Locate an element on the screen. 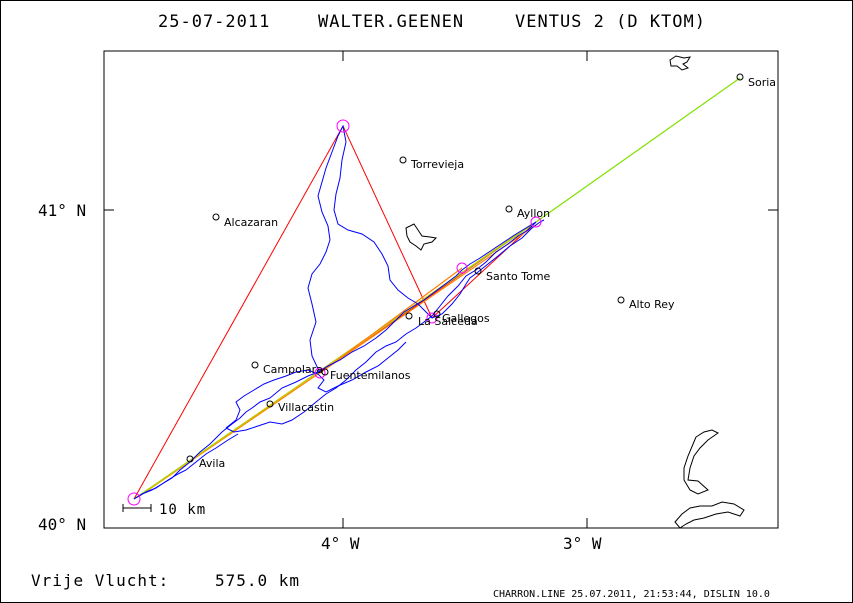 Image resolution: width=853 pixels, height=603 pixels. x-label-3w: 3° W is located at coordinates (582, 543).